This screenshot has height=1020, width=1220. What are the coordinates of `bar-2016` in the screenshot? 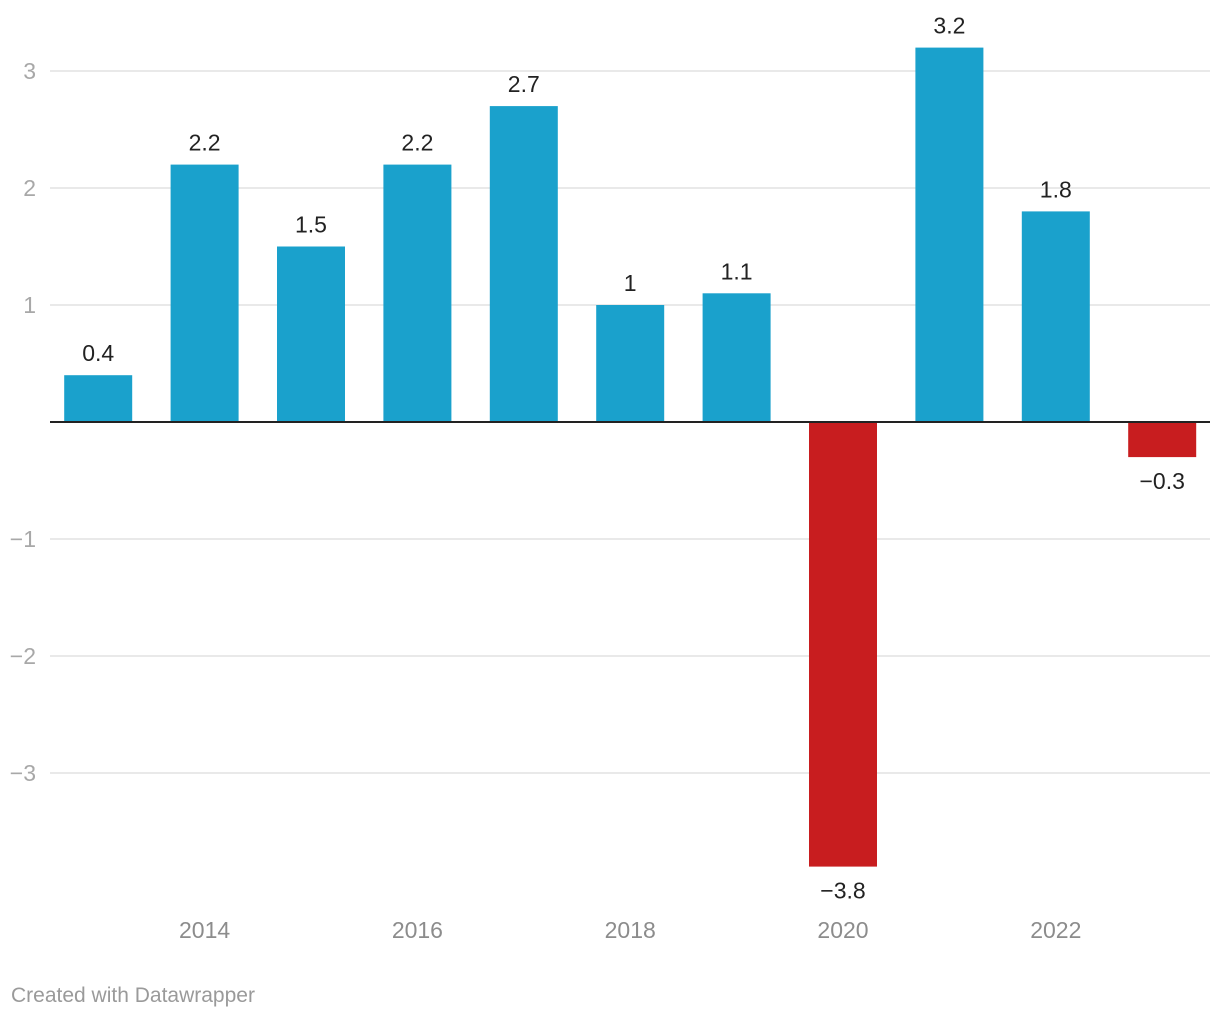 It's located at (417, 293).